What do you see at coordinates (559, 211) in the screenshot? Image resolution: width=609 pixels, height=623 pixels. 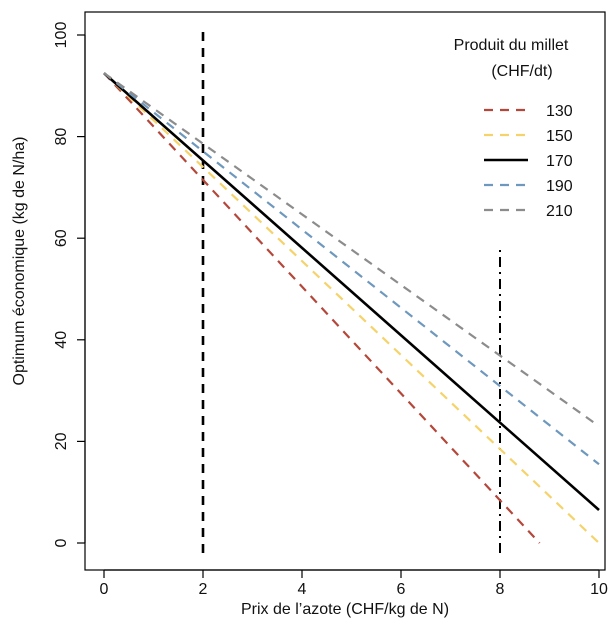 I see `legend-label-210: 210` at bounding box center [559, 211].